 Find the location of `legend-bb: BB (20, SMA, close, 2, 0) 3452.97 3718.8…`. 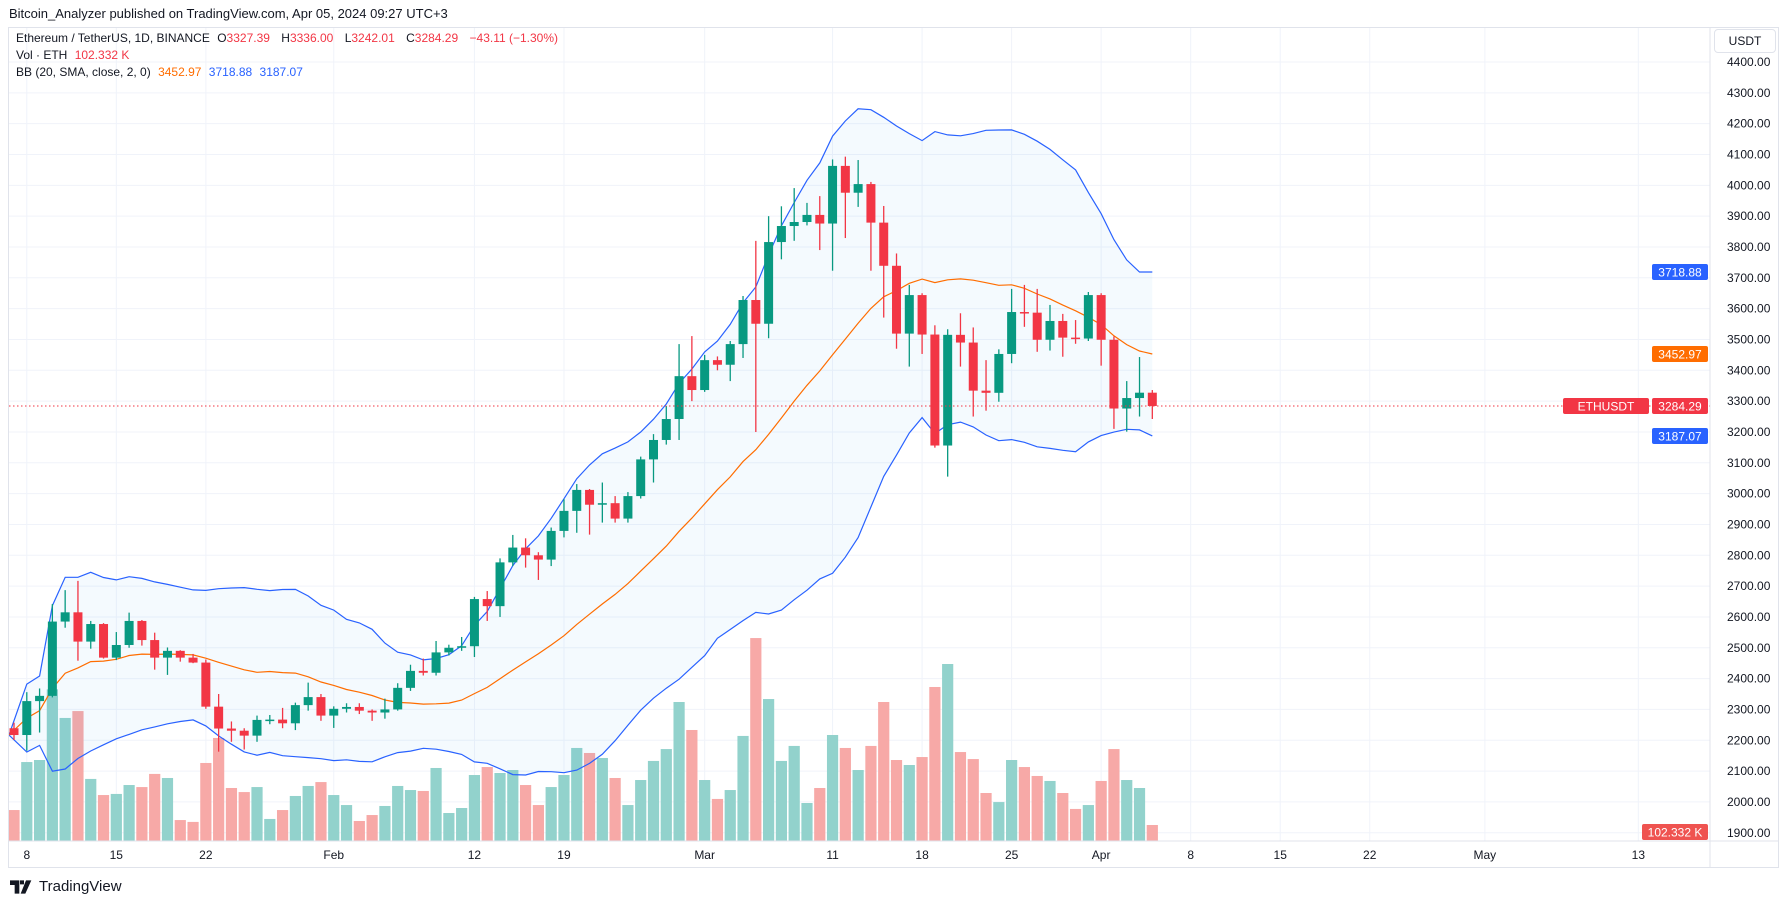

legend-bb: BB (20, SMA, close, 2, 0) 3452.97 3718.8… is located at coordinates (161, 72).